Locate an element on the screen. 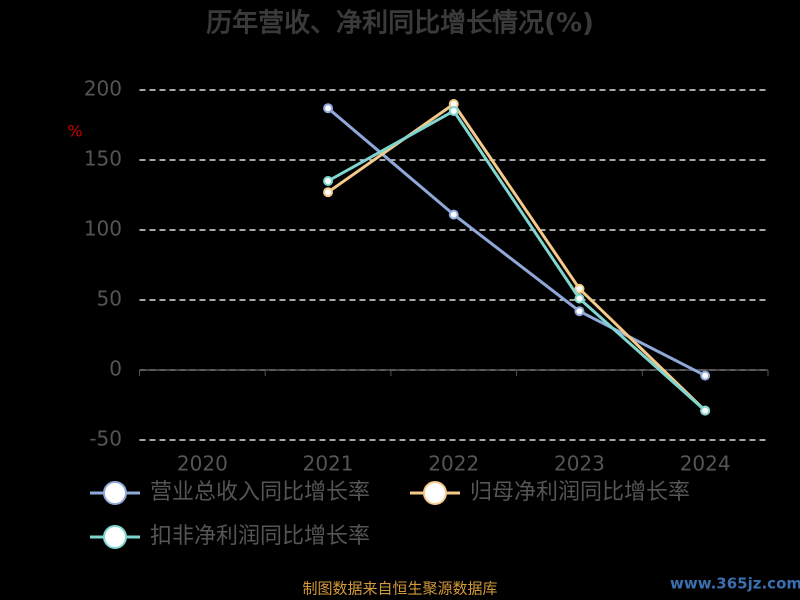 The width and height of the screenshot is (800, 600). y-tick-label: 150 is located at coordinates (103, 159).